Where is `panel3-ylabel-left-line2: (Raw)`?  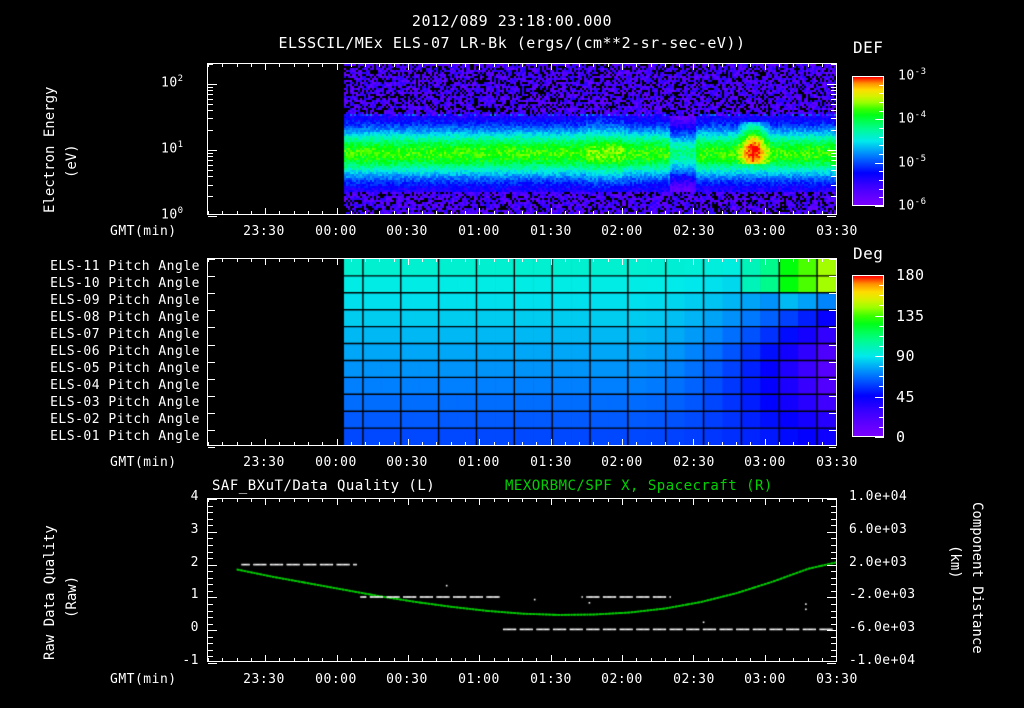 panel3-ylabel-left-line2: (Raw) is located at coordinates (72, 596).